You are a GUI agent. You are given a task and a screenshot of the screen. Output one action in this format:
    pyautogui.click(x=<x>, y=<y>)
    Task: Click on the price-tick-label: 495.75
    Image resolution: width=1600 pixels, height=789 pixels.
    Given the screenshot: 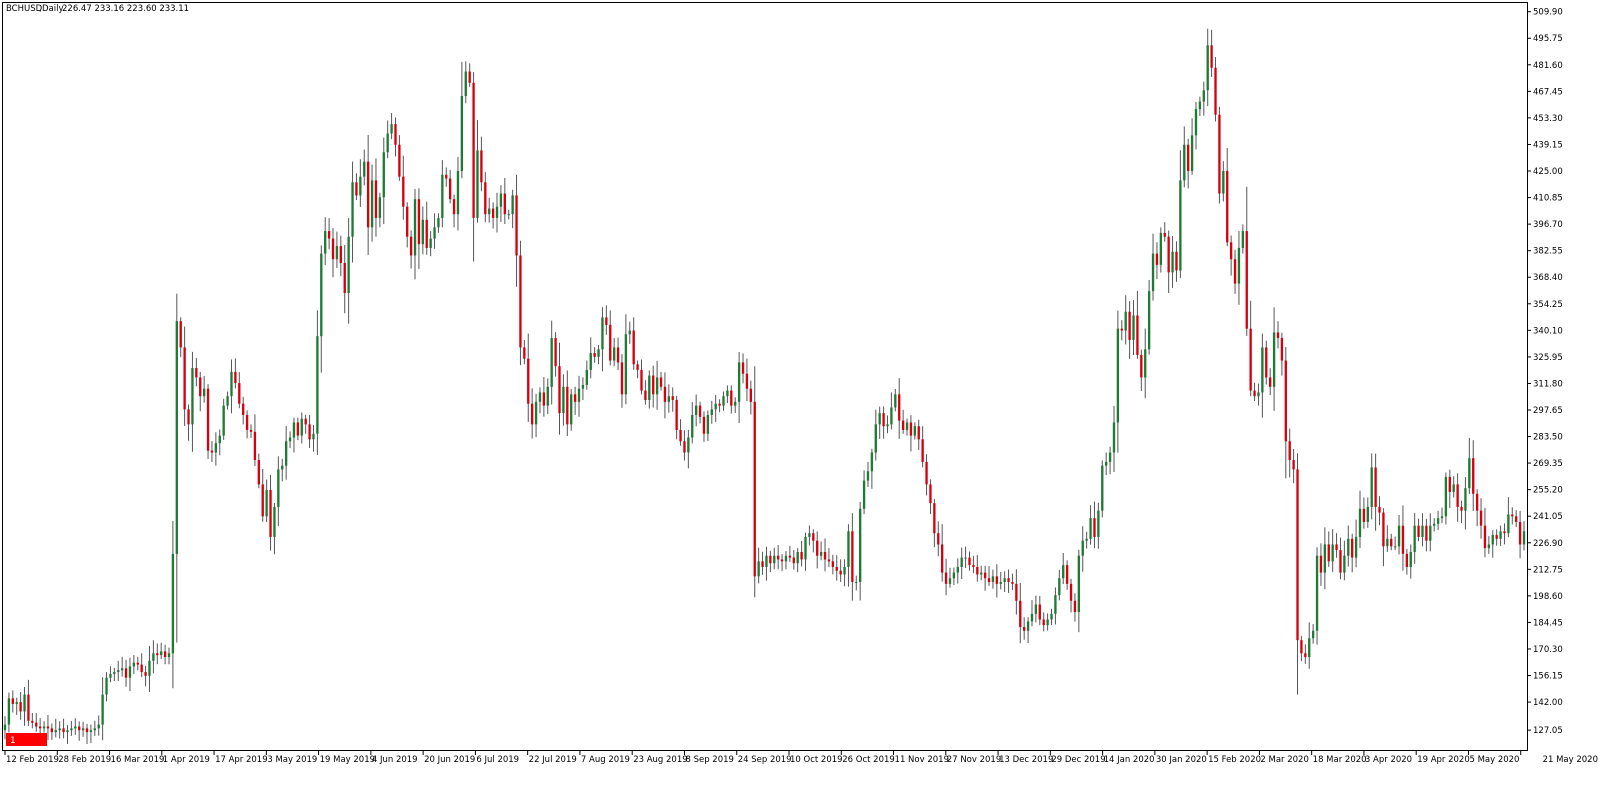 What is the action you would take?
    pyautogui.click(x=1548, y=39)
    